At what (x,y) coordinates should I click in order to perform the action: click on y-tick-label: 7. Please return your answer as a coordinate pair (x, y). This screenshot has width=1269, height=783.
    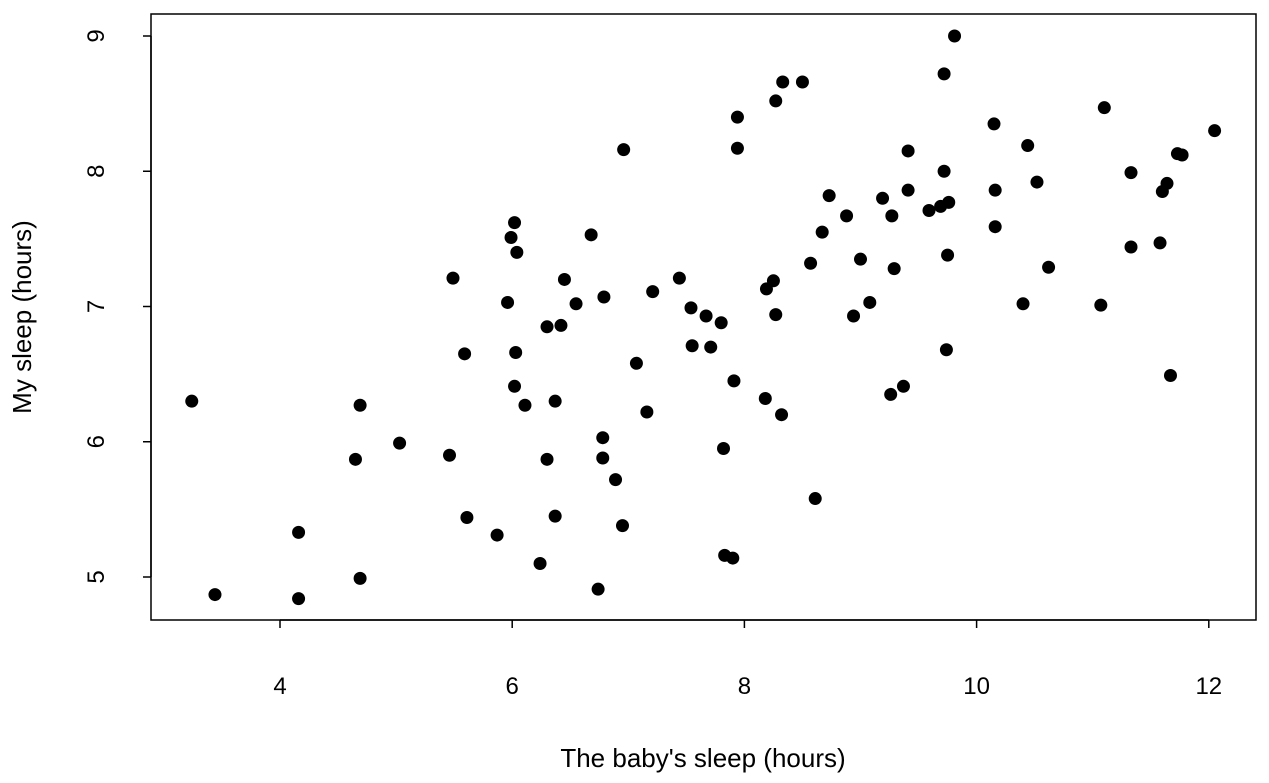
    Looking at the image, I should click on (96, 306).